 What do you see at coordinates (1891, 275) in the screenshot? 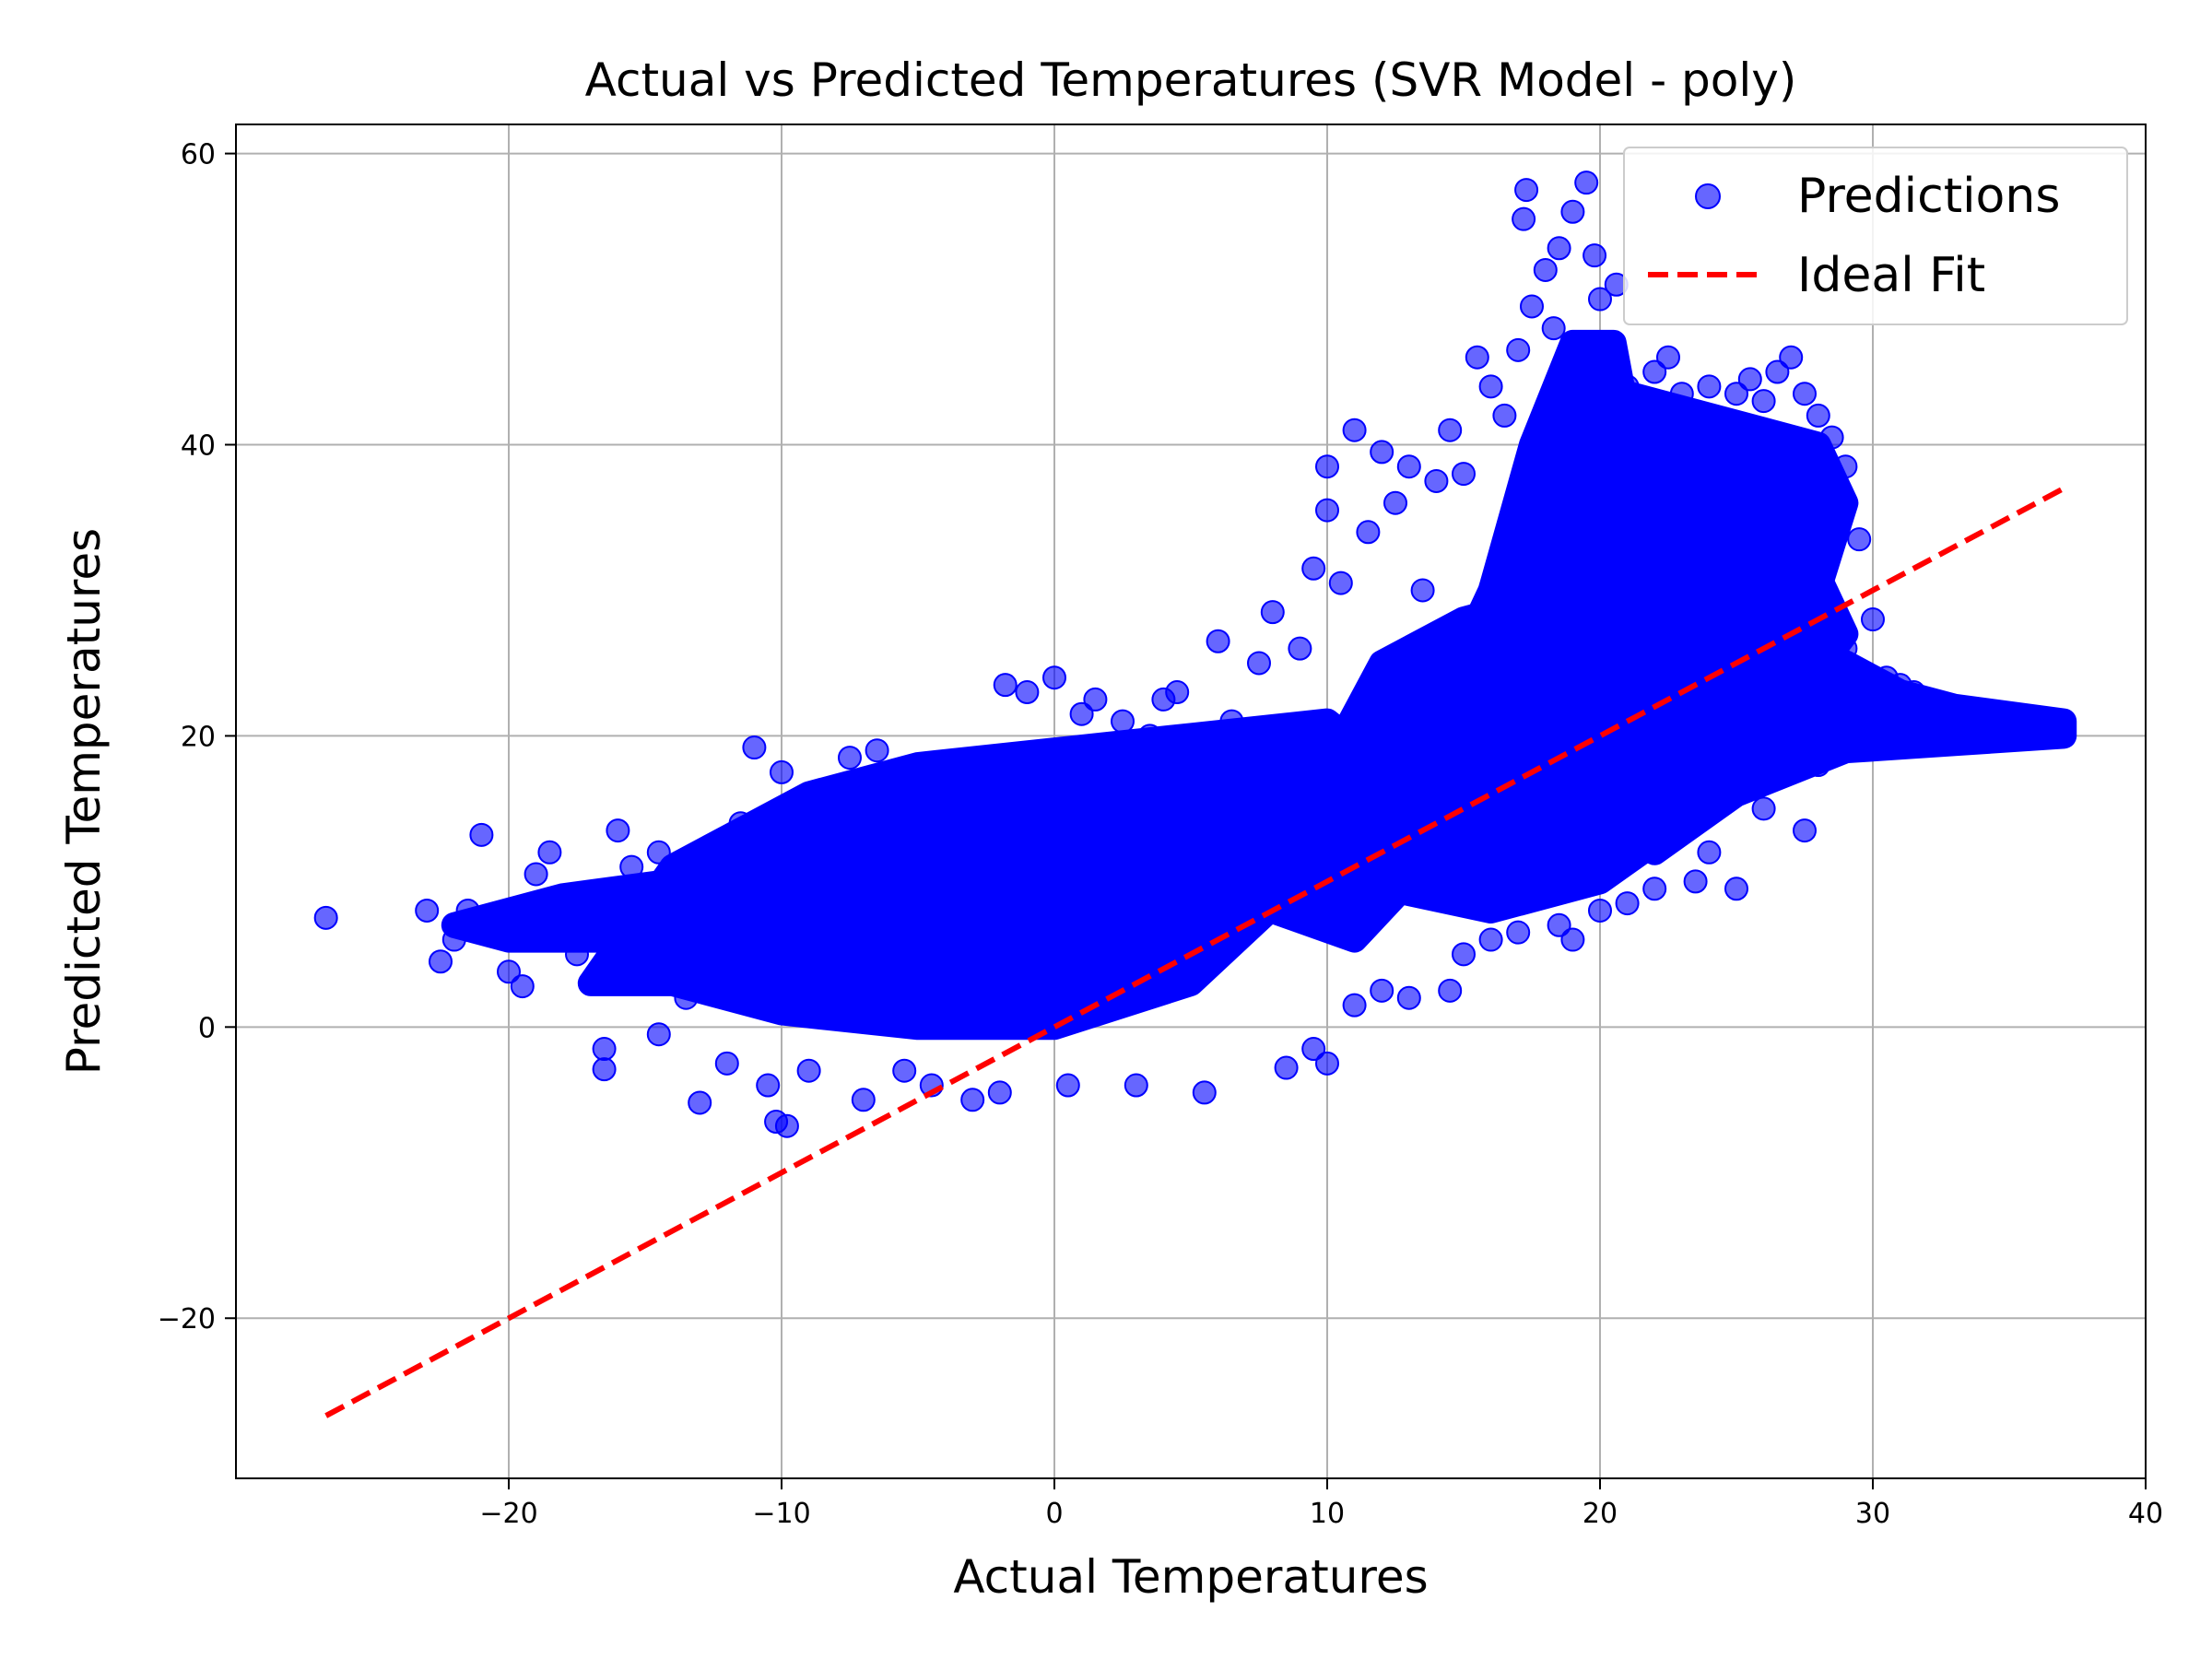
I see `legend-ideal-fit-label: Ideal Fit` at bounding box center [1891, 275].